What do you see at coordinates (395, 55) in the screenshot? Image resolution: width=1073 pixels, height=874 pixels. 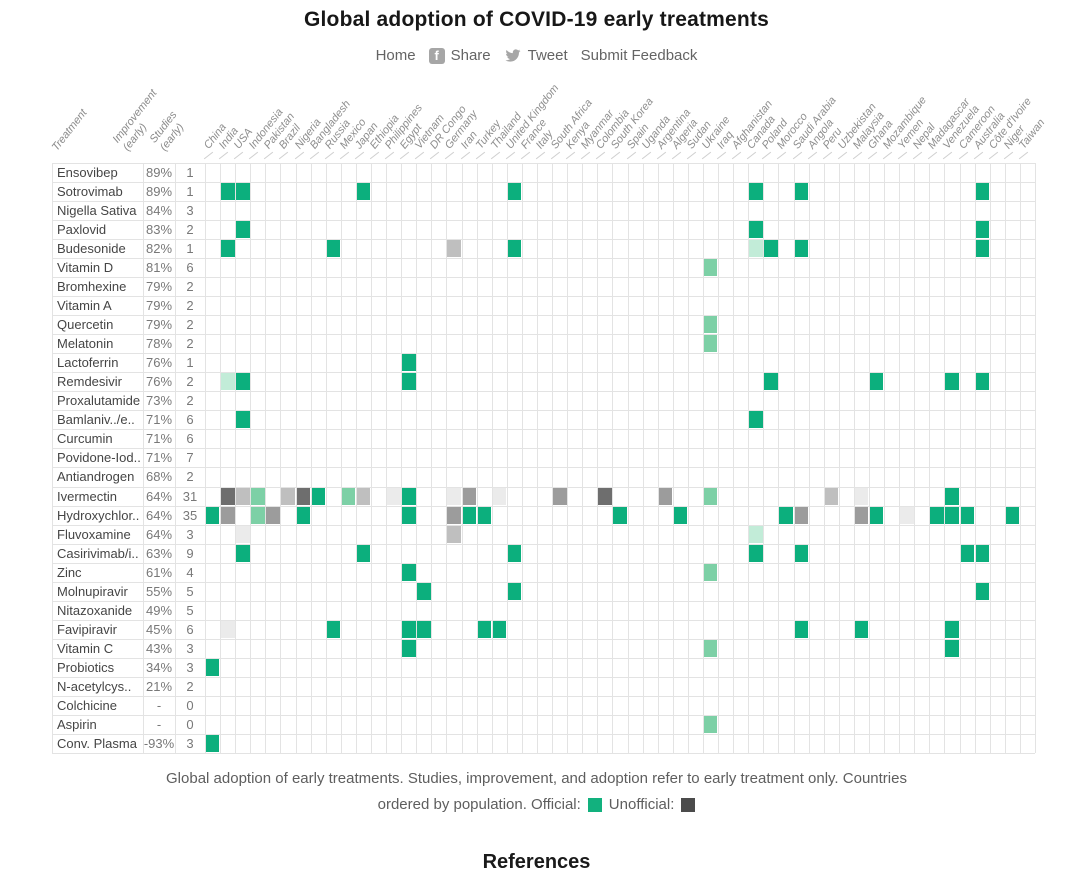 I see `nav-home-link: Home` at bounding box center [395, 55].